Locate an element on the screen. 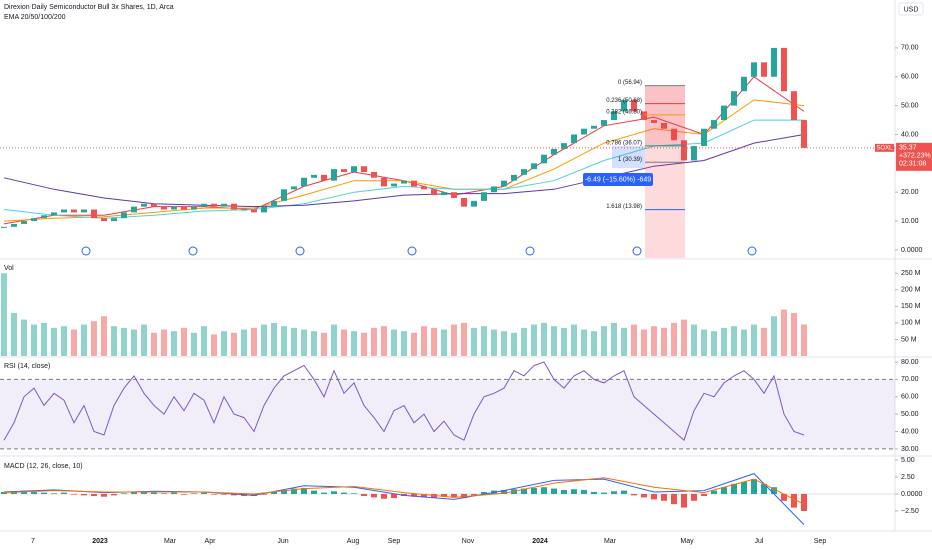 This screenshot has width=932, height=550. currency: USD is located at coordinates (911, 9).